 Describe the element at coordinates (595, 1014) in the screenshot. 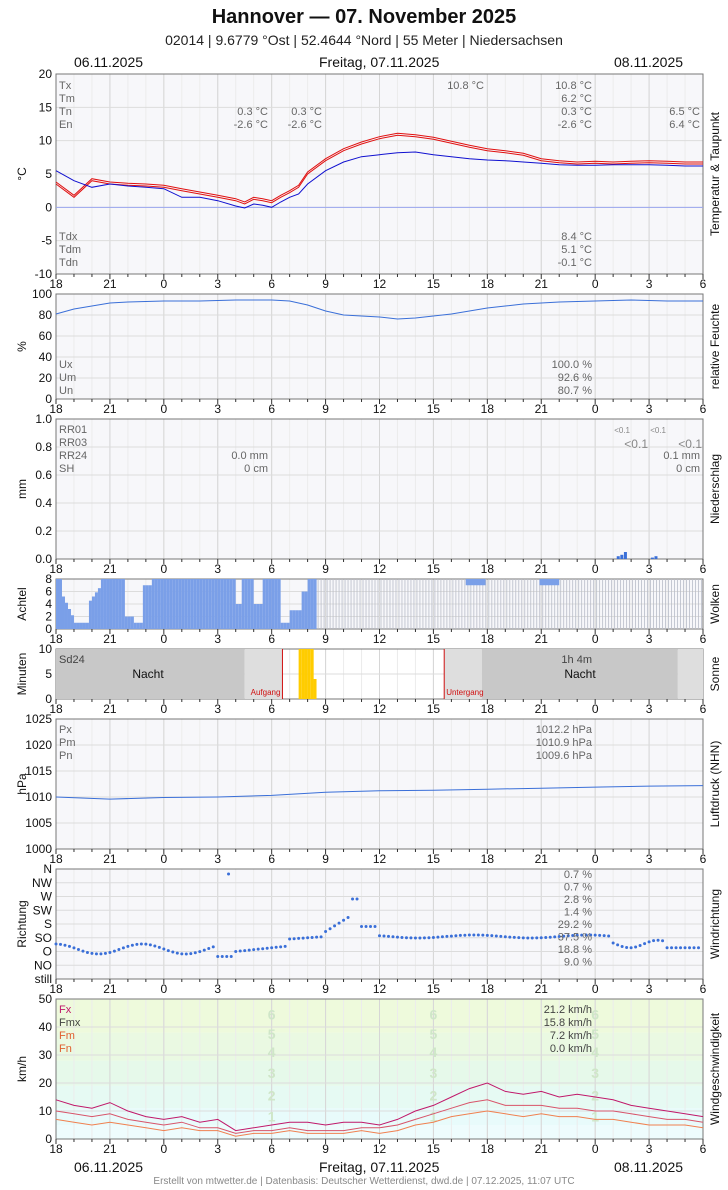

I see `beaufort-label: 6` at that location.